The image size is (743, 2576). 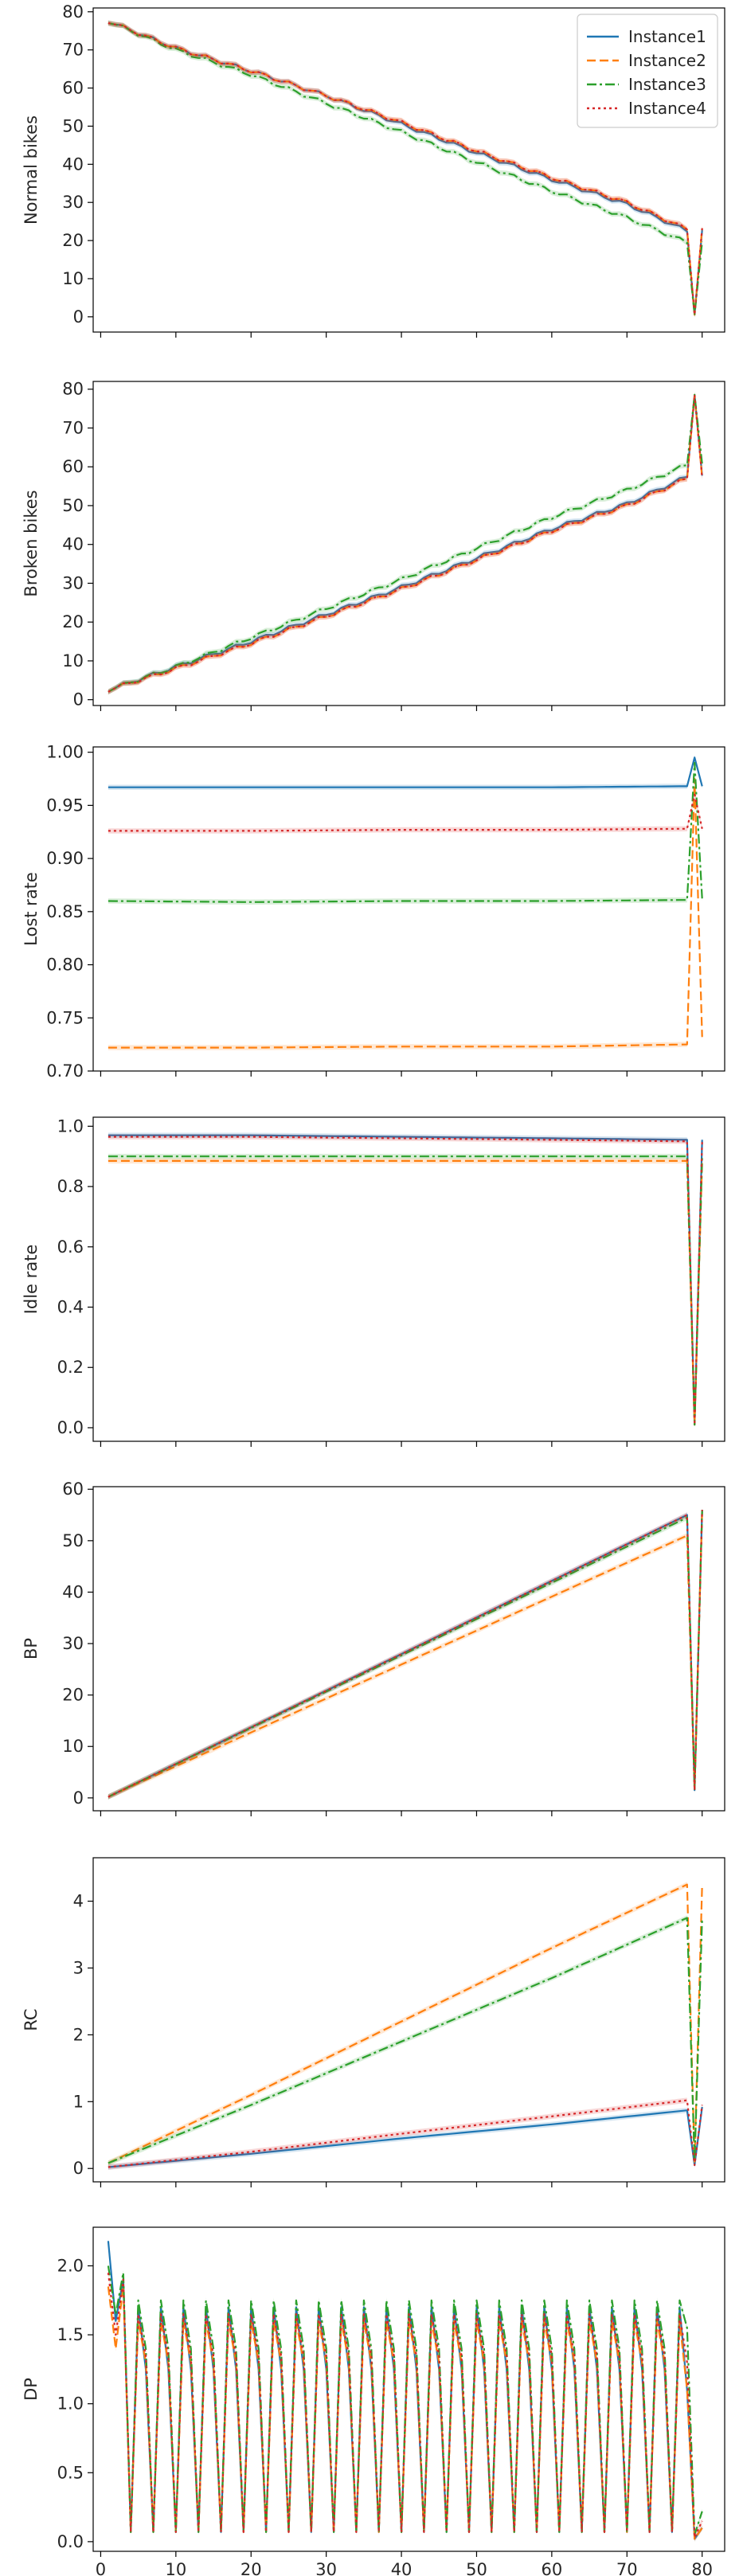 I want to click on y-tick-label: 0.5, so click(x=70, y=2472).